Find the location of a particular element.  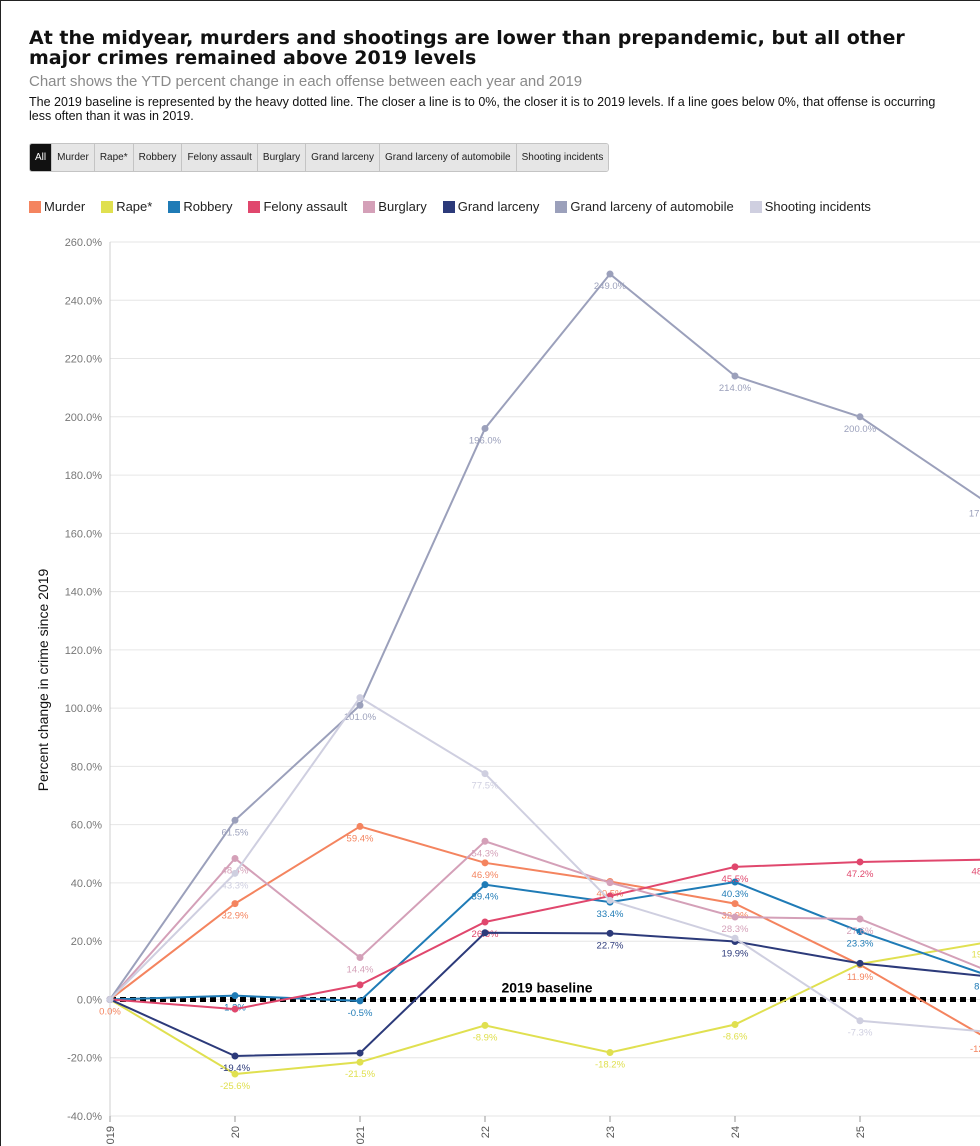

legend-item-murder: Murder is located at coordinates (57, 206).